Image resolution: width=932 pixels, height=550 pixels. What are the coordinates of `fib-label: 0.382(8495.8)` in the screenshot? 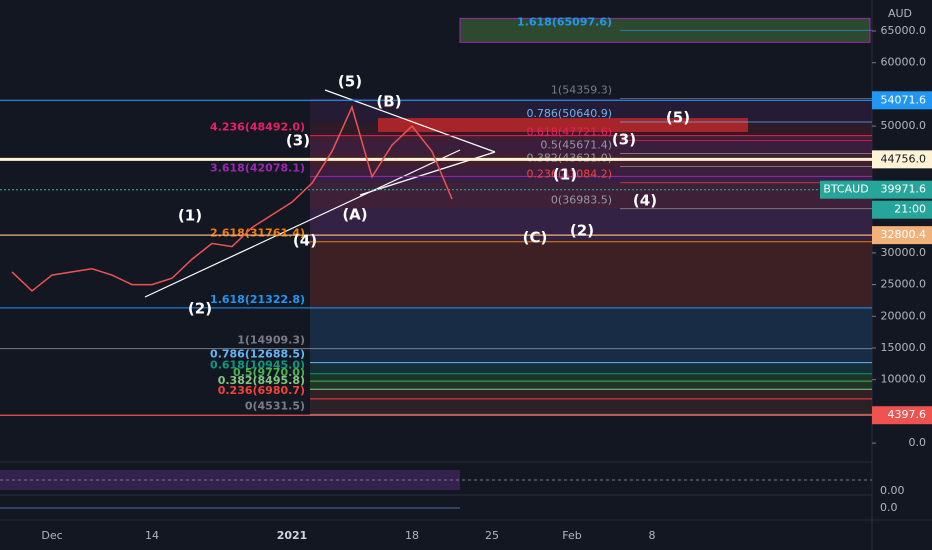 It's located at (261, 380).